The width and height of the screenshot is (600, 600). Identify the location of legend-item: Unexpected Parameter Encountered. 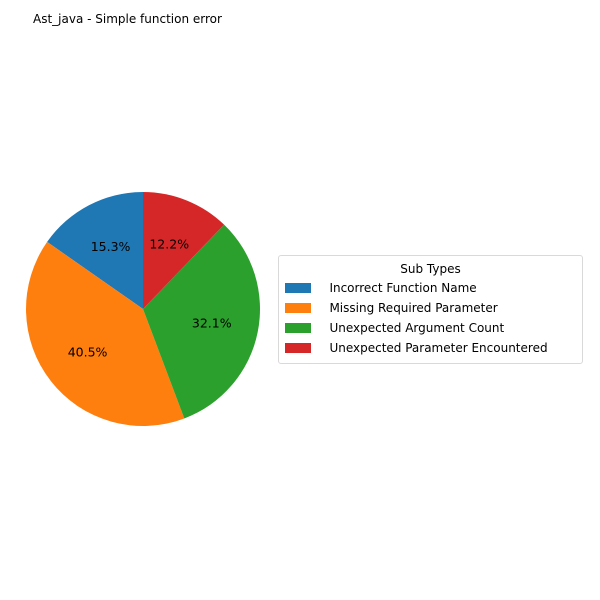
(430, 348).